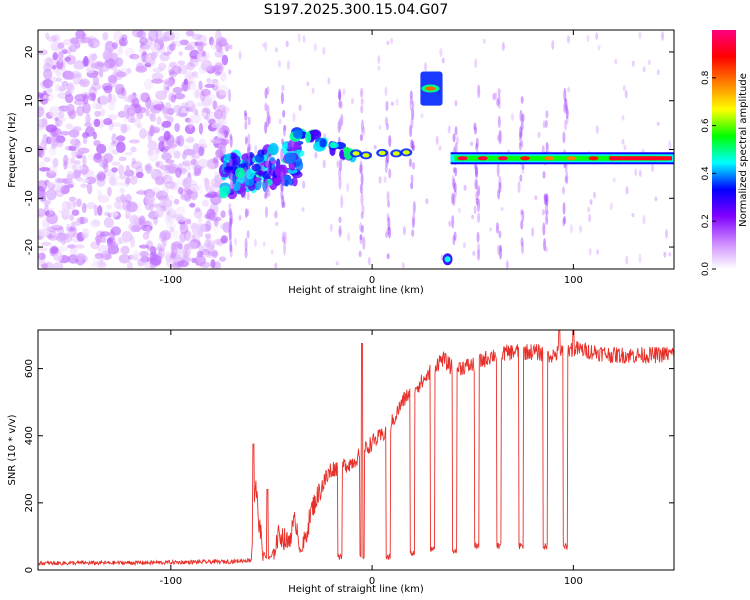  Describe the element at coordinates (706, 221) in the screenshot. I see `colorbar-tick-label: 0.2` at that location.